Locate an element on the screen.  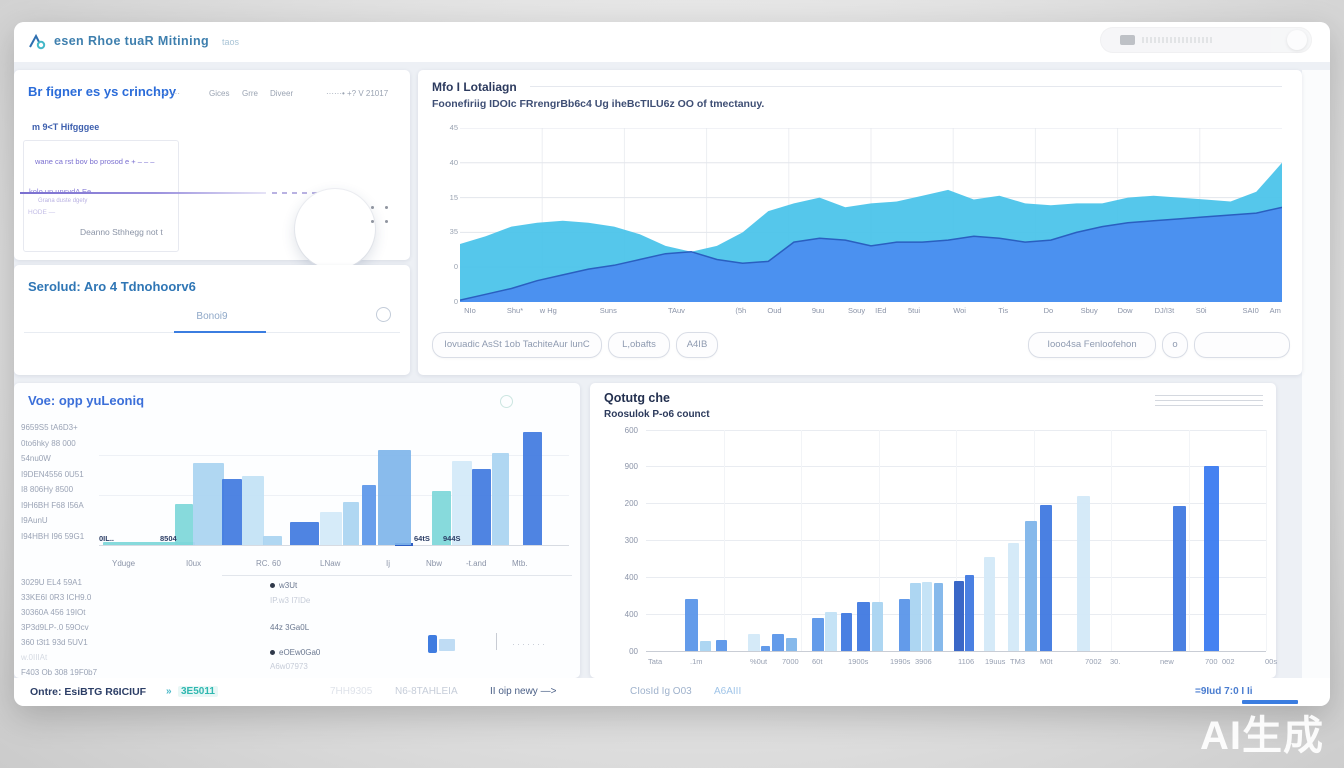
x-tick-label: TAuv is located at coordinates (676, 310).